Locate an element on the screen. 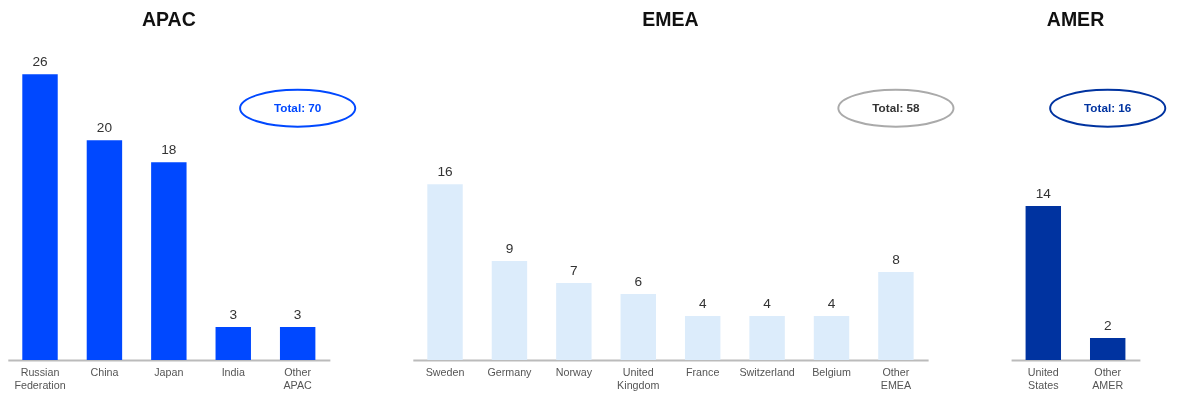  data-label: 26 is located at coordinates (40, 62).